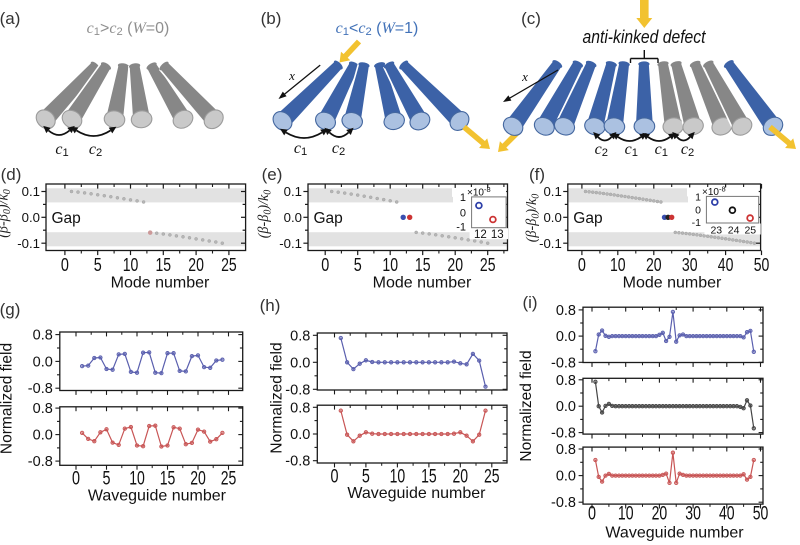  What do you see at coordinates (11, 174) in the screenshot?
I see `svg-text: (d)` at bounding box center [11, 174].